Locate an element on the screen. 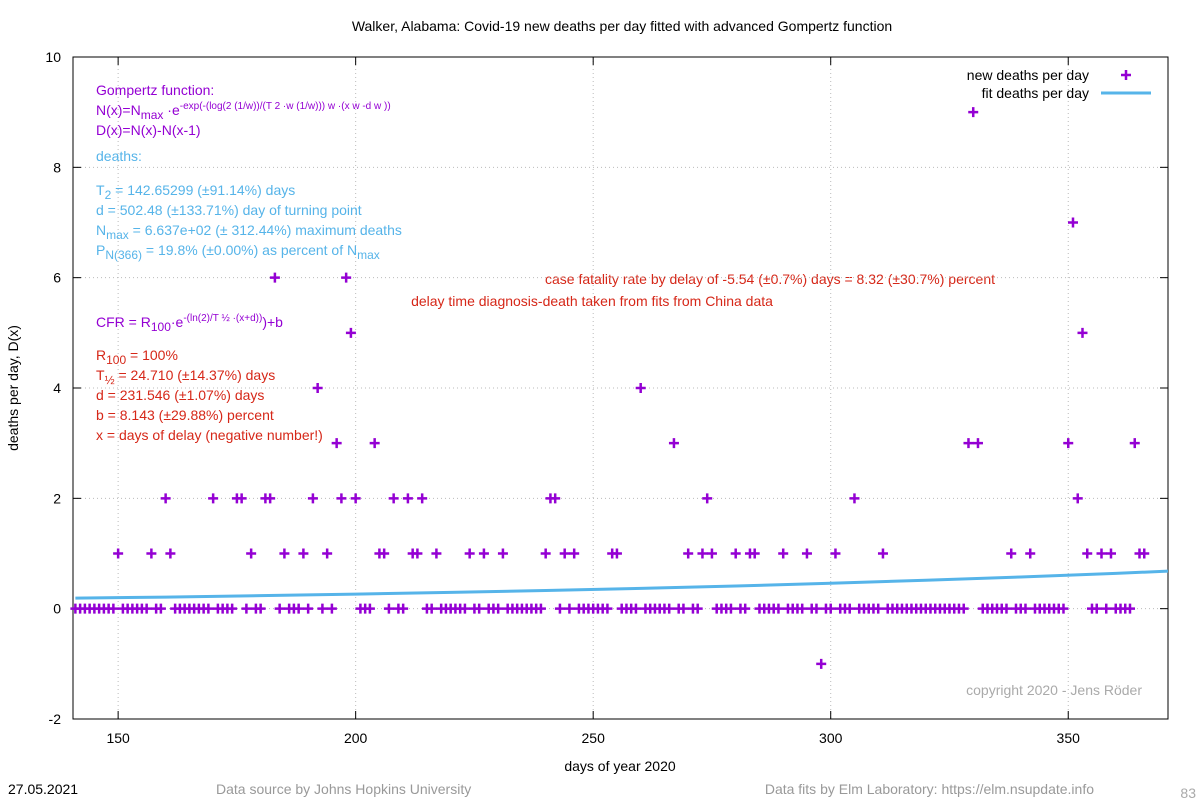 The image size is (1200, 800). annotation-line: CFR = R100·e-(ln(2)/T ½ ·(x+d)))+b is located at coordinates (189, 323).